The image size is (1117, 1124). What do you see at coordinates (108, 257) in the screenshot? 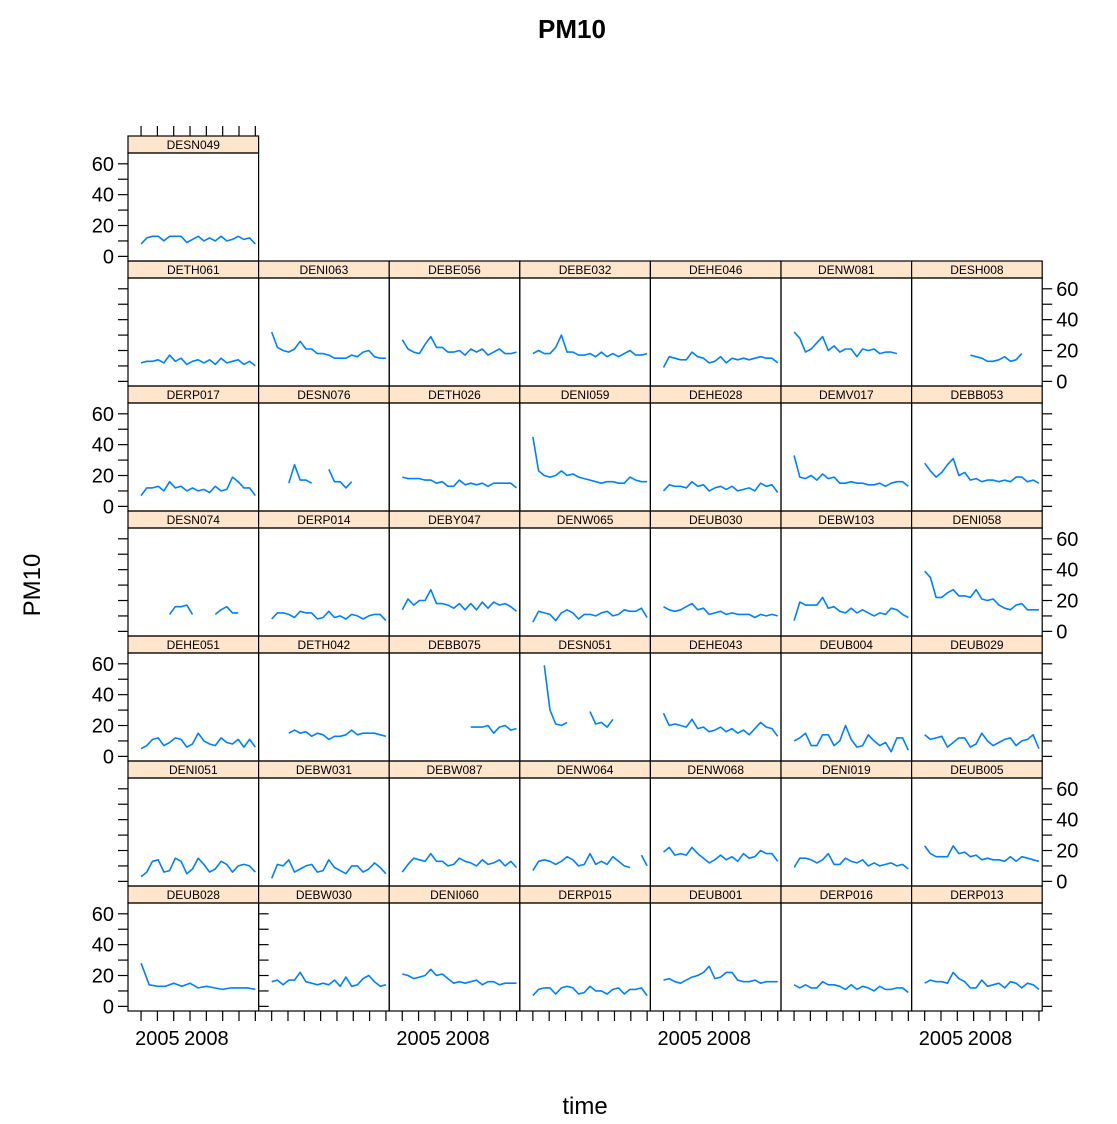
I see `y-tick-label-desn049-0: 0` at bounding box center [108, 257].